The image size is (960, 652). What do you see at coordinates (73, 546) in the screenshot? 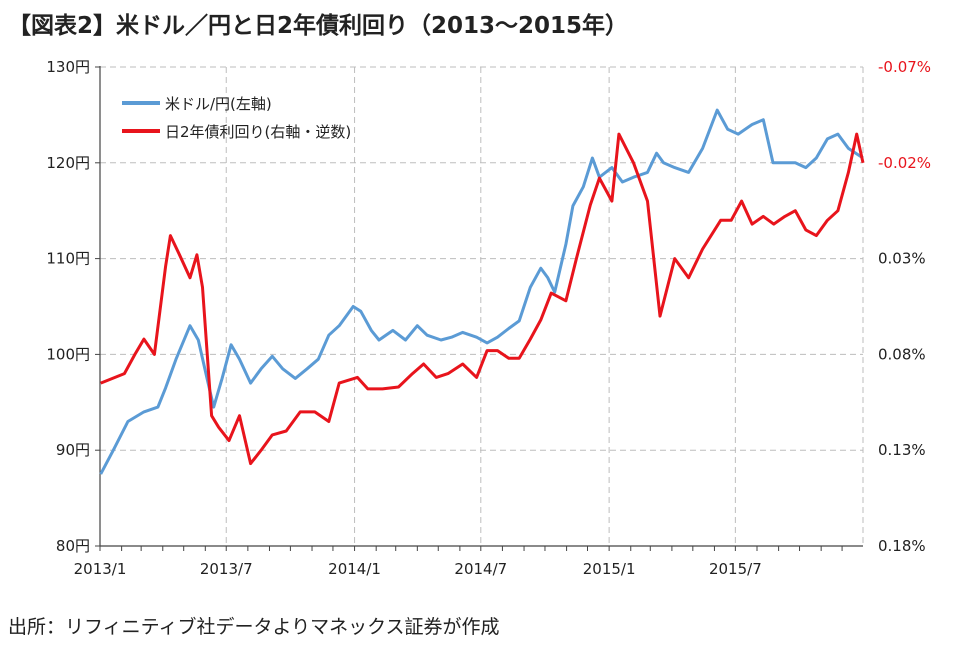
I see `left-tick-label: 80円` at bounding box center [73, 546].